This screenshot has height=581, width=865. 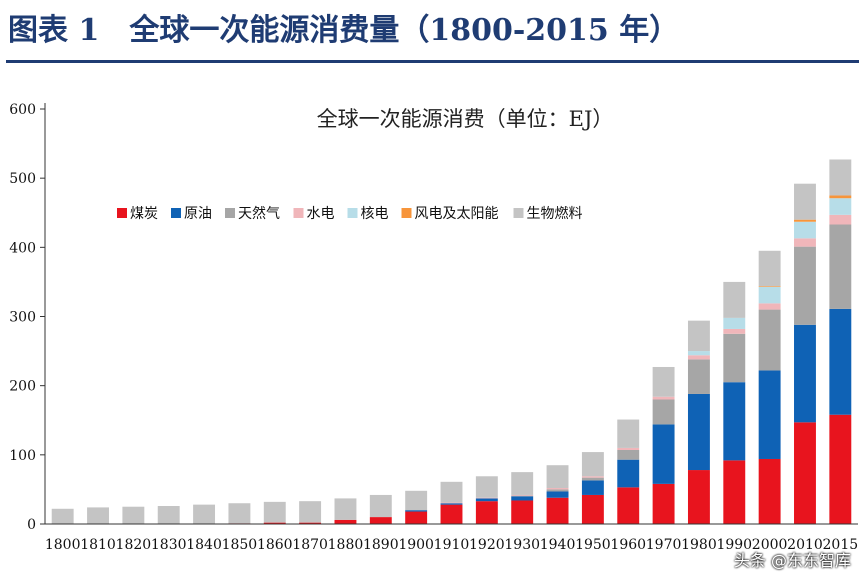 I want to click on y-tick-label: 500, so click(x=22, y=179).